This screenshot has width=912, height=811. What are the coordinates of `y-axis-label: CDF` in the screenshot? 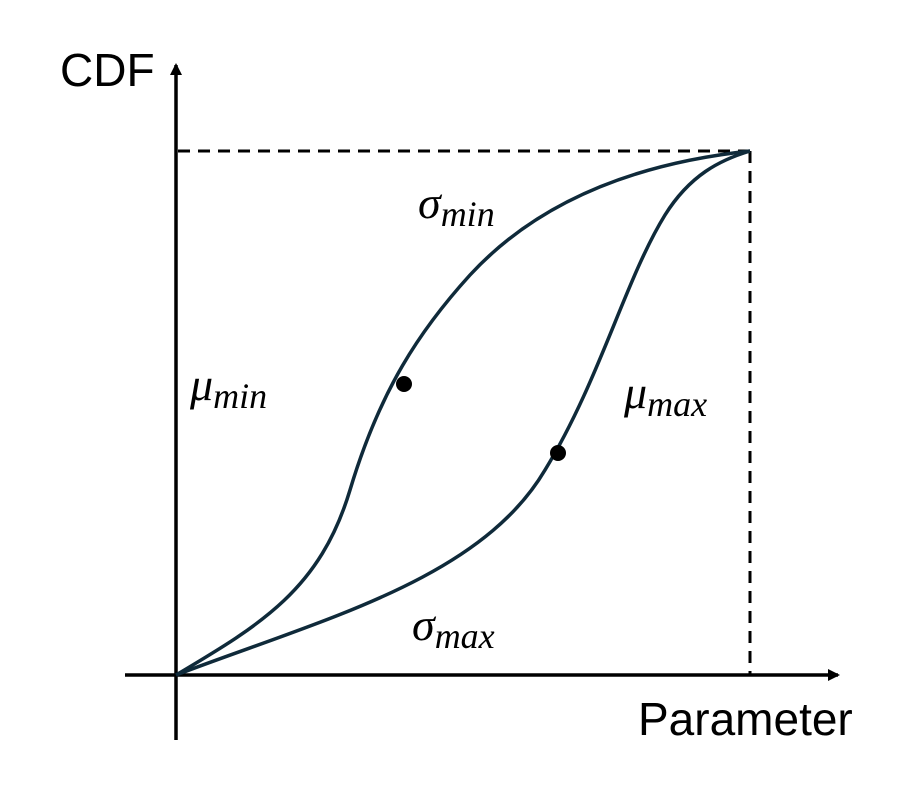 It's located at (107, 70).